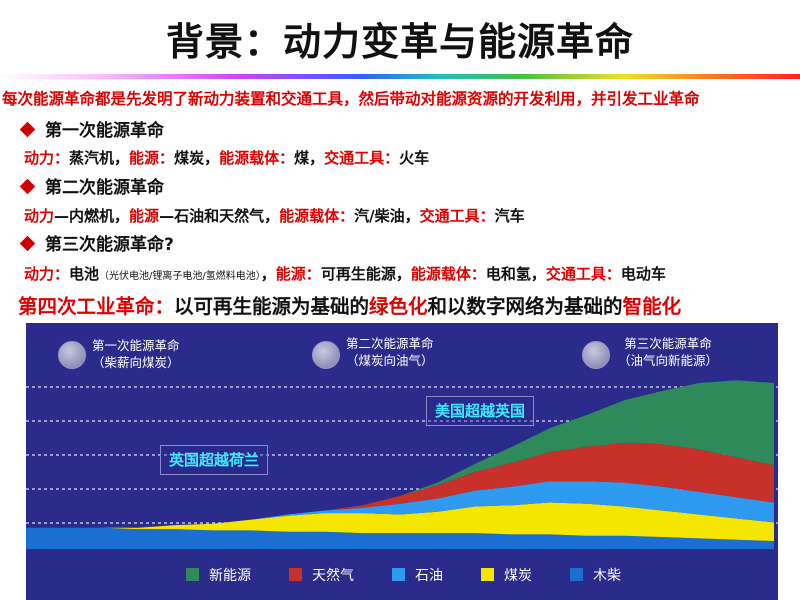 This screenshot has width=800, height=600. Describe the element at coordinates (508, 274) in the screenshot. I see `carrier-value: 电和氢` at that location.